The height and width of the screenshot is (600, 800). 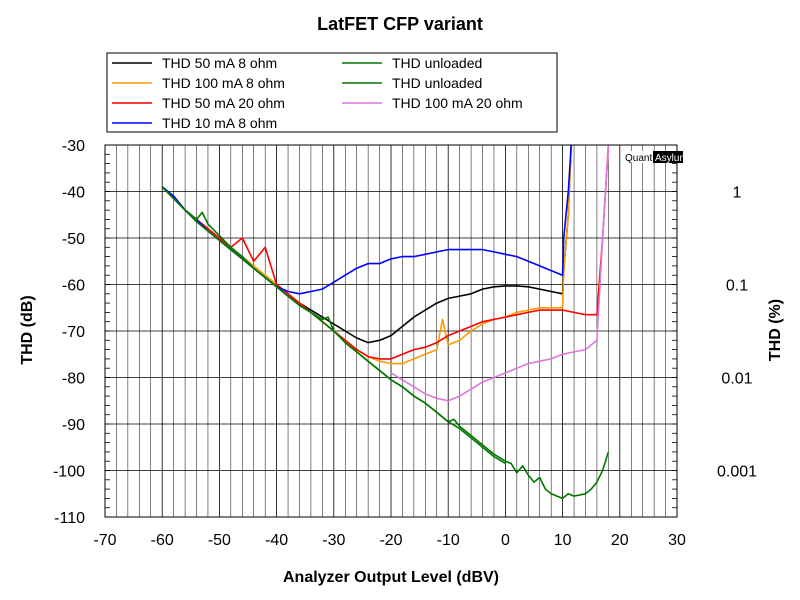 I want to click on x-tick-label: -60, so click(x=162, y=540).